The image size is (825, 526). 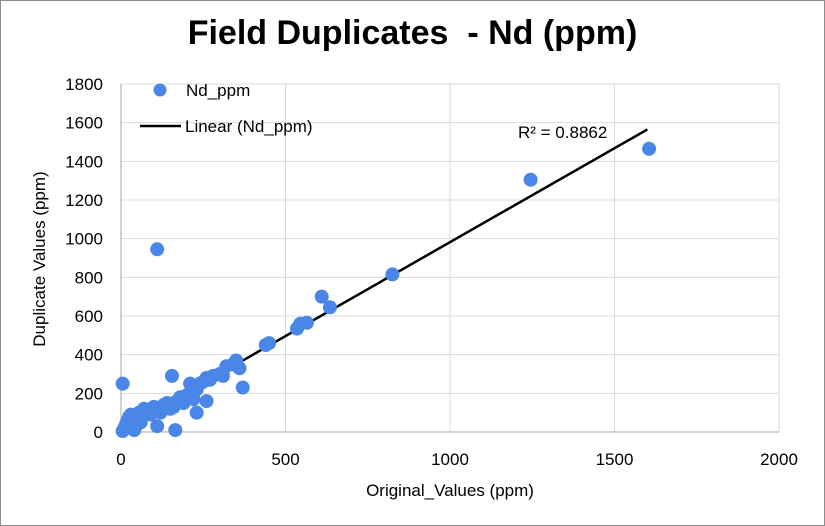 I want to click on y-tick-label: 1600, so click(x=84, y=123).